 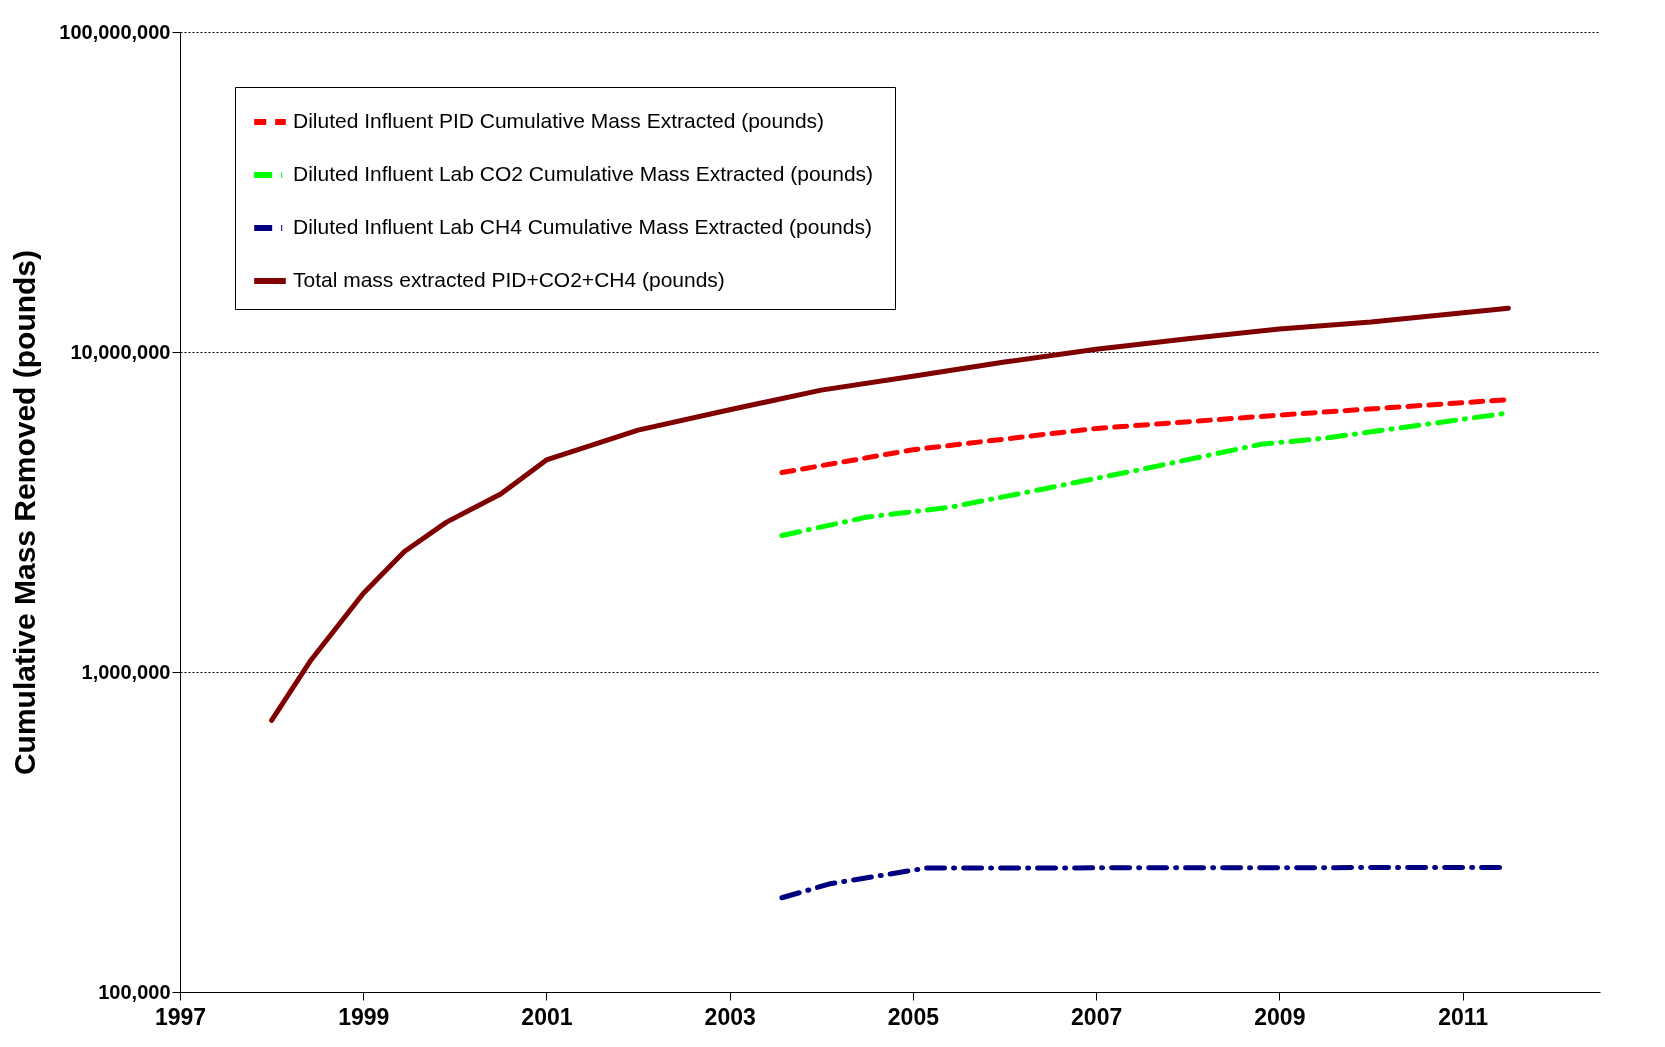 I want to click on x-tick-label: 2005, so click(x=913, y=1016).